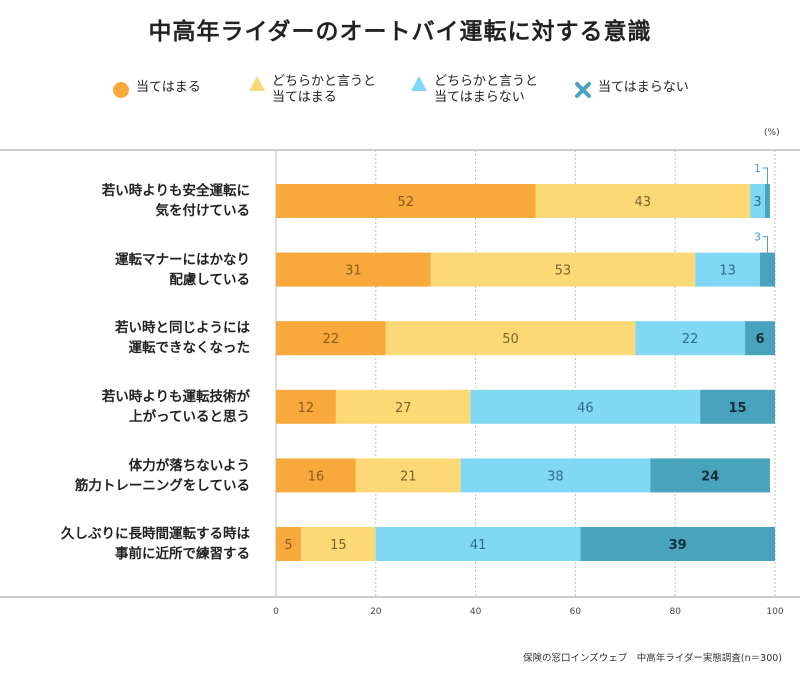 The image size is (800, 673). I want to click on category-label-line: 気を付けている, so click(203, 211).